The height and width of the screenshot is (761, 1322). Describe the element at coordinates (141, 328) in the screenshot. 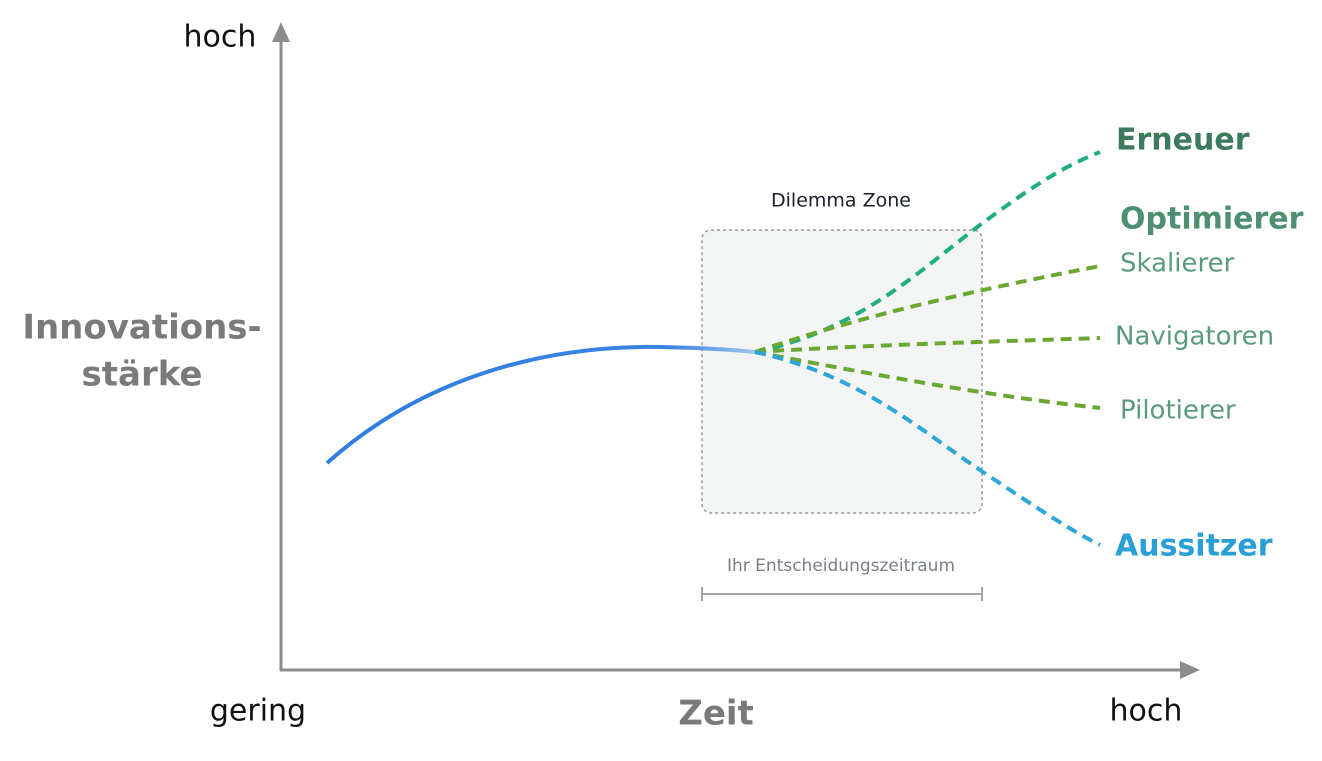

I see `y-title: Innovations-` at that location.